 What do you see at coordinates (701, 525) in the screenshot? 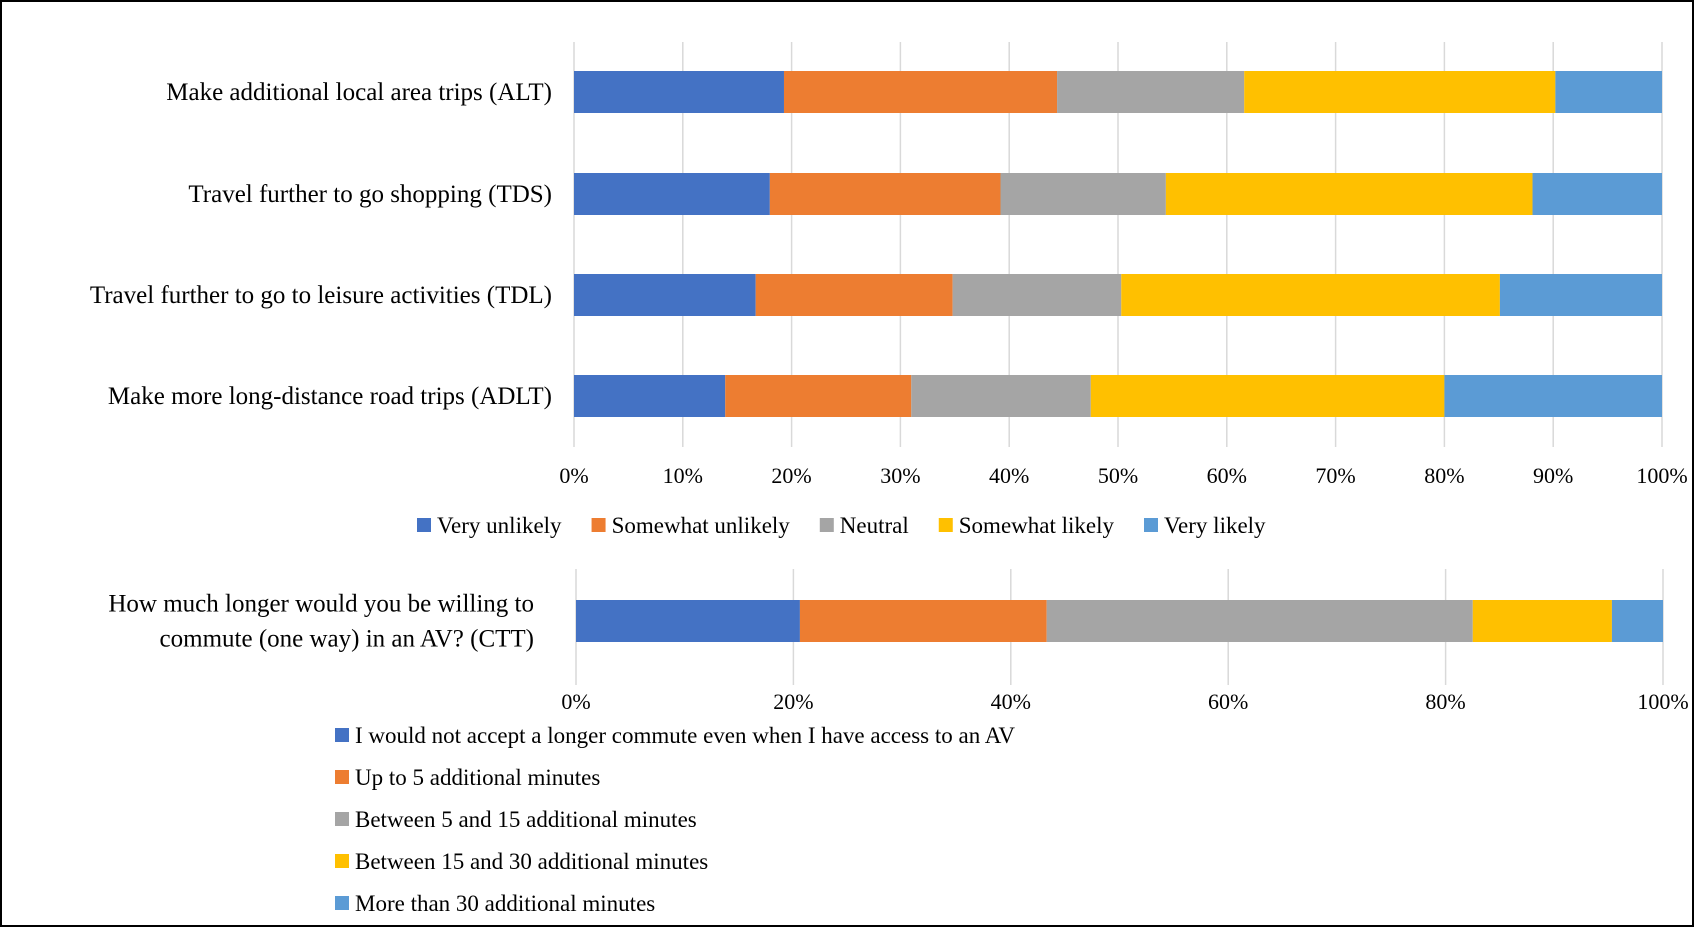
I see `legend-label-0-1: Somewhat unlikely` at bounding box center [701, 525].